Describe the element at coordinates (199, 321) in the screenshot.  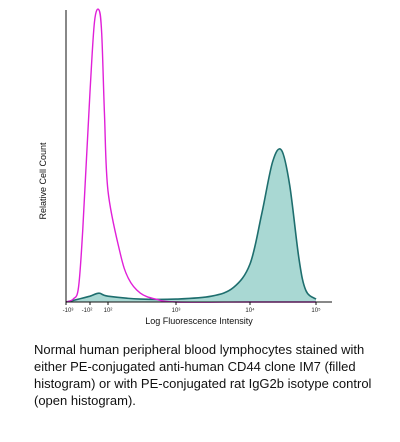
I see `x-axis-label: Log Fluorescence Intensity` at that location.